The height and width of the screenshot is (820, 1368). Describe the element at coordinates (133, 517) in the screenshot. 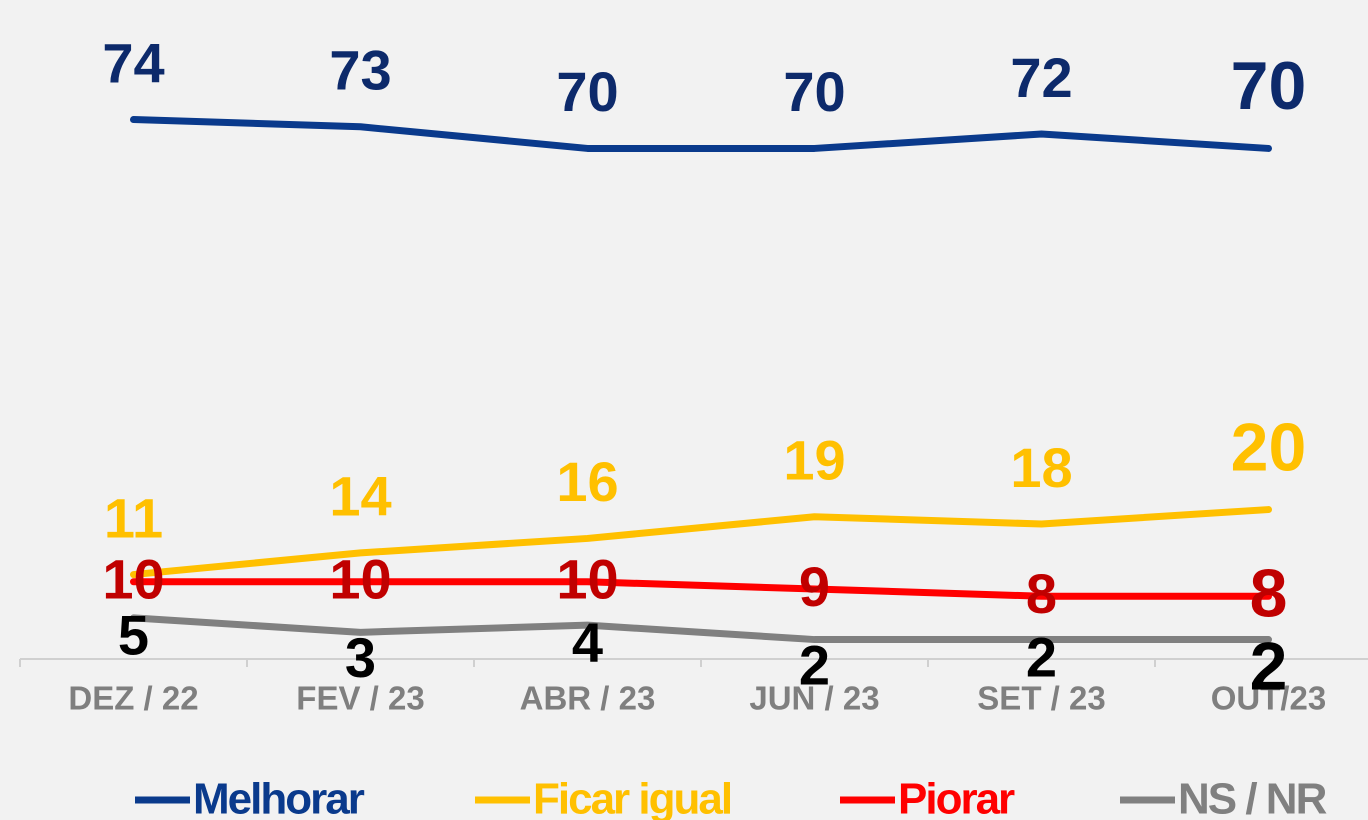

I see `data-label: 11` at that location.